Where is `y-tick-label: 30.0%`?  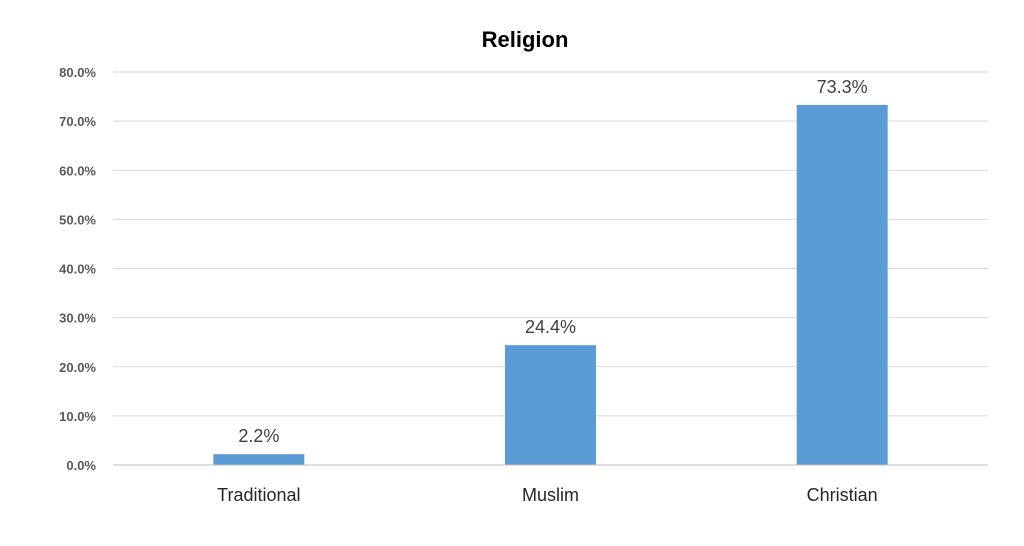 y-tick-label: 30.0% is located at coordinates (77, 318).